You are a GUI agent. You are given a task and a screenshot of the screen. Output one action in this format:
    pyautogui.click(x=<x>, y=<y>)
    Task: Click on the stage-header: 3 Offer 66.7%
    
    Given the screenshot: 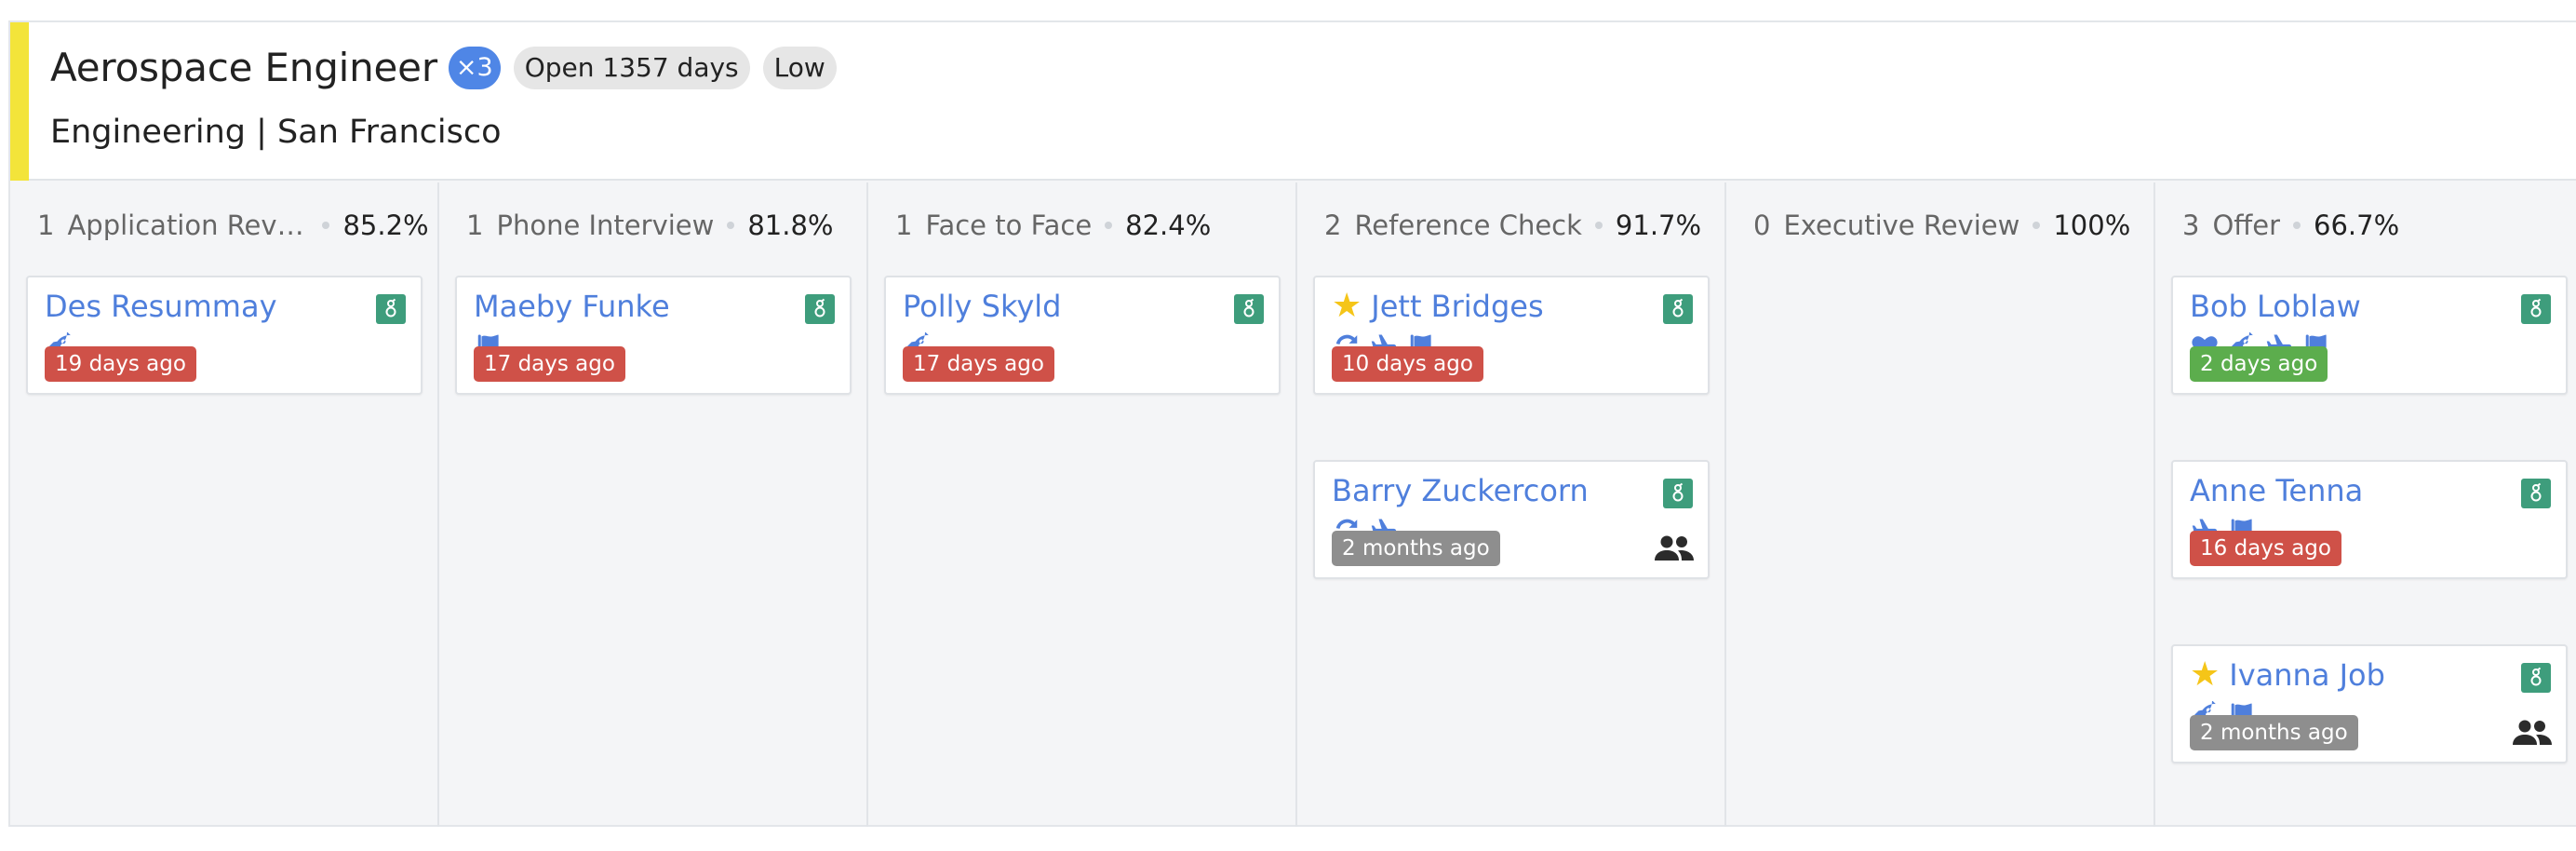 What is the action you would take?
    pyautogui.click(x=2365, y=225)
    